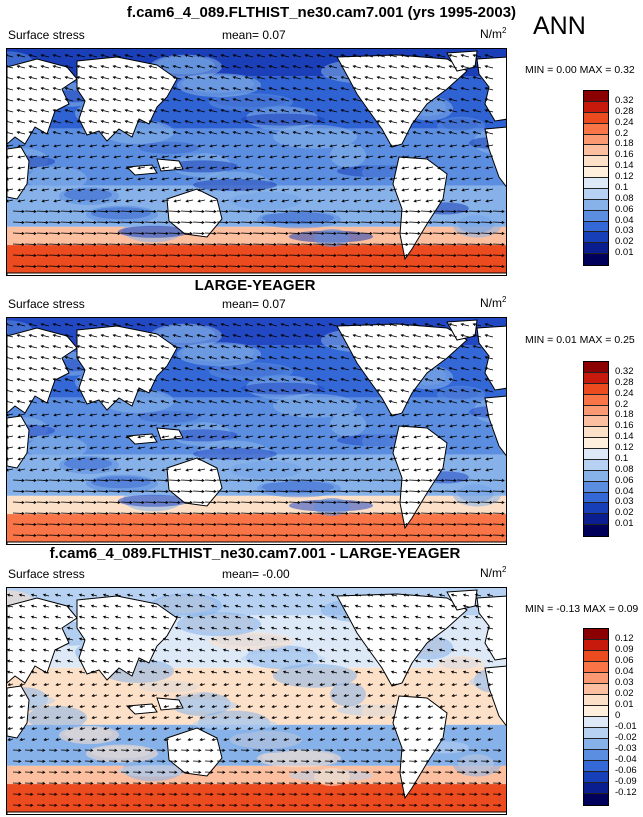 Image resolution: width=643 pixels, height=817 pixels. Describe the element at coordinates (493, 302) in the screenshot. I see `panel-2-unit: N/m2` at that location.